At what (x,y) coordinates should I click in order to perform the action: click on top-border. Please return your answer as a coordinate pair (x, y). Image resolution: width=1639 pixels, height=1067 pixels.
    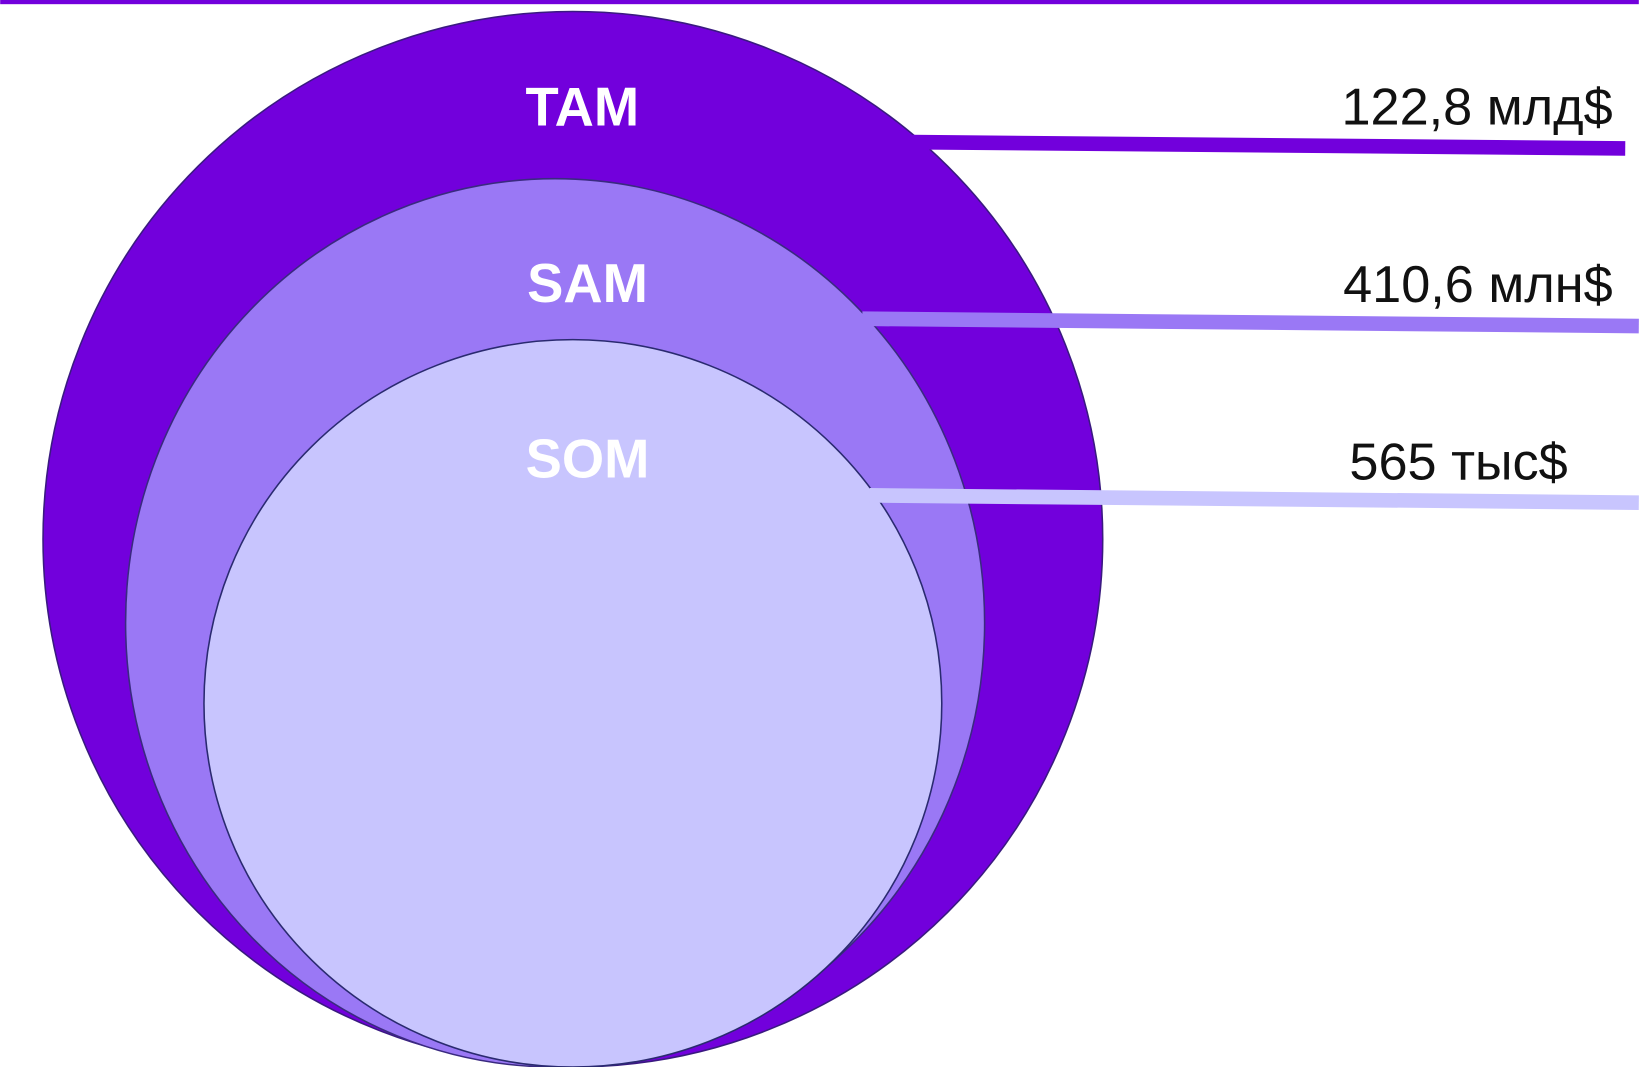
    Looking at the image, I should click on (819, 2).